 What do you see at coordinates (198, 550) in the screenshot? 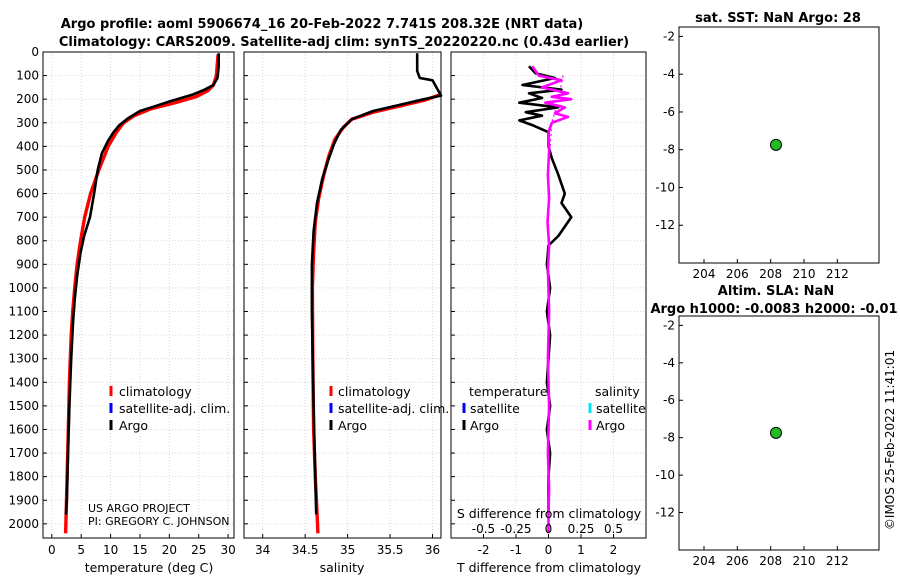
I see `temperature-xtick-label-25: 25` at bounding box center [198, 550].